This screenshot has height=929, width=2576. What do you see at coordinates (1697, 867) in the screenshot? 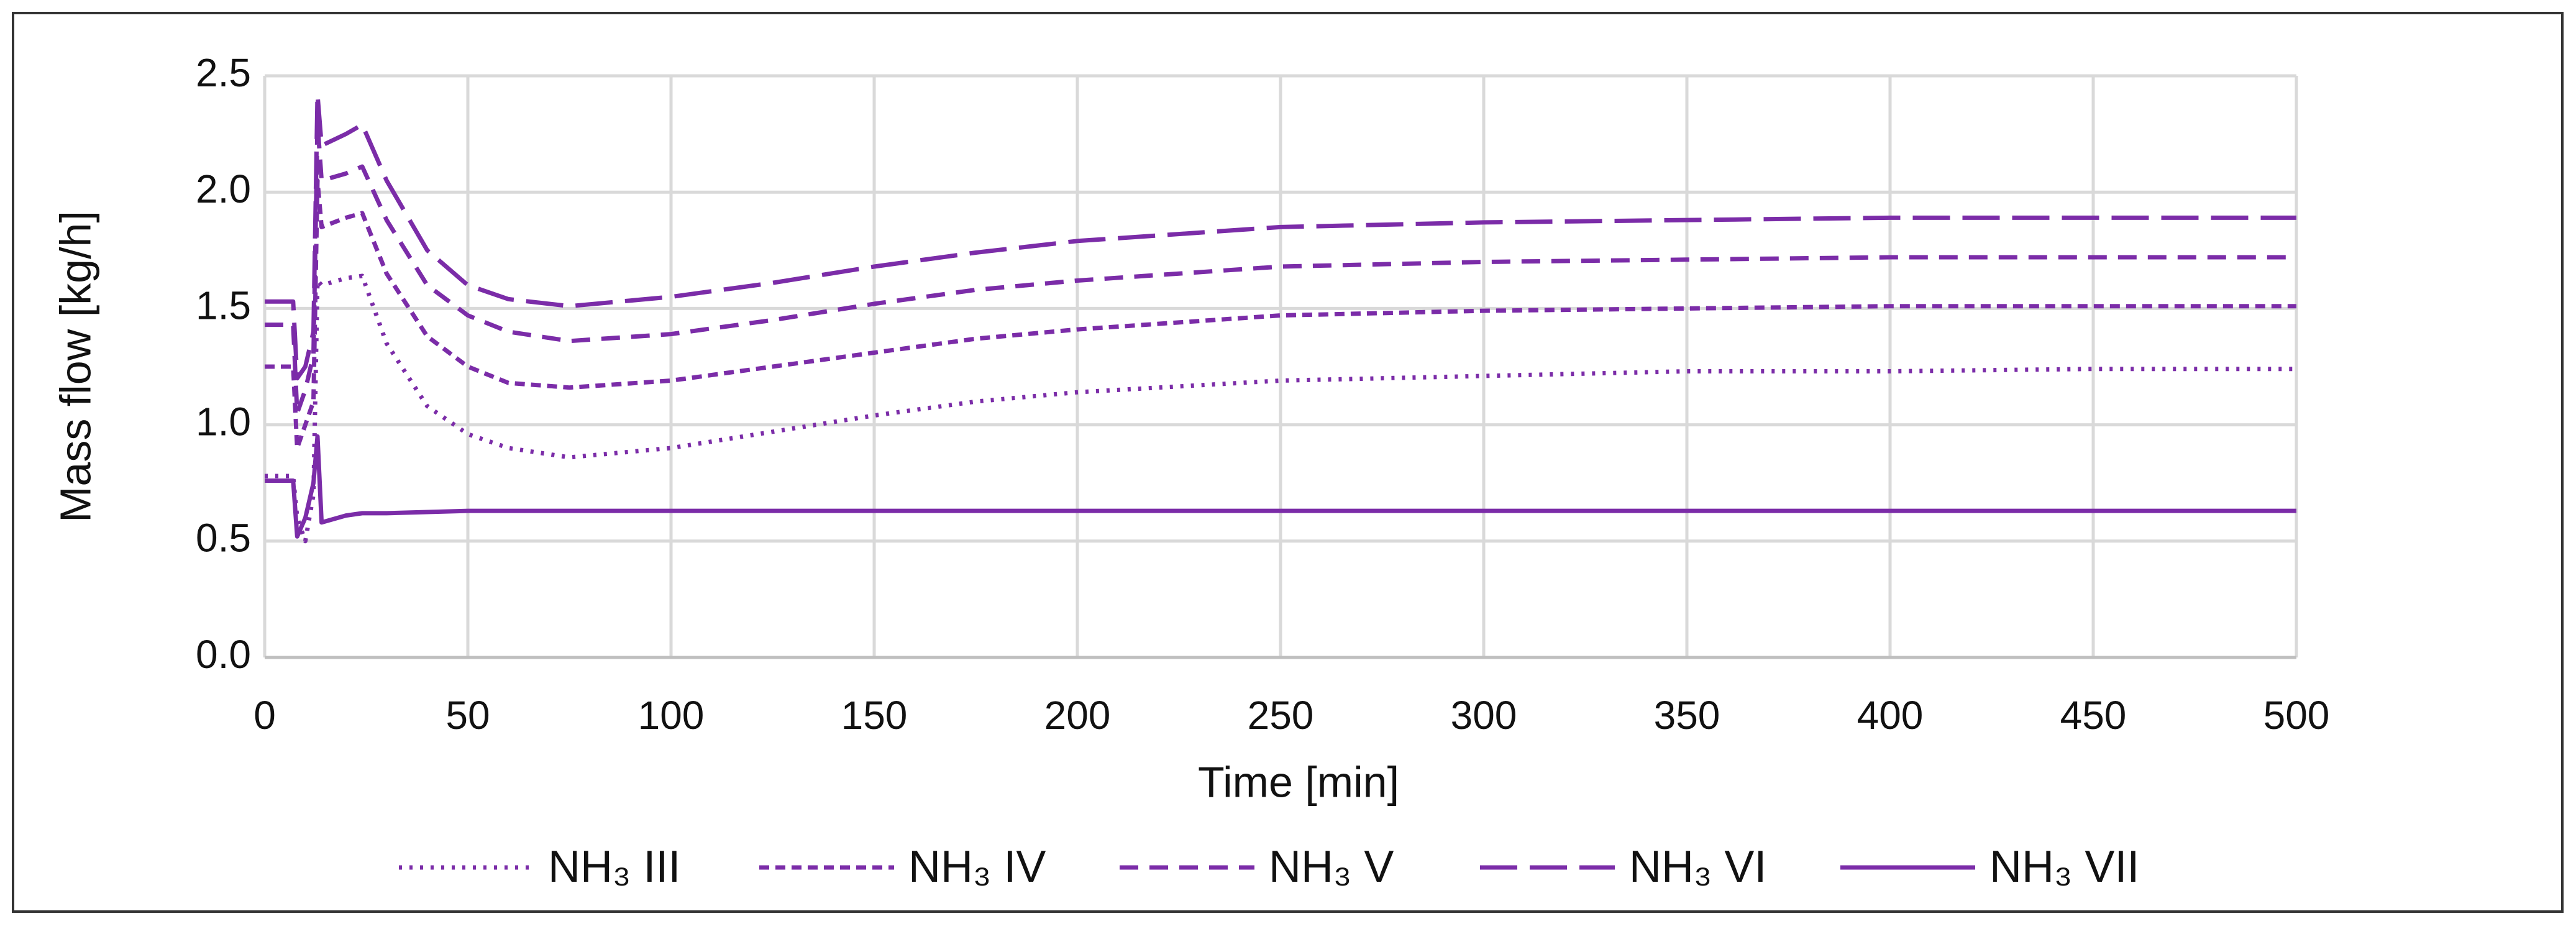
I see `legend-label: NH₃ VI` at bounding box center [1697, 867].